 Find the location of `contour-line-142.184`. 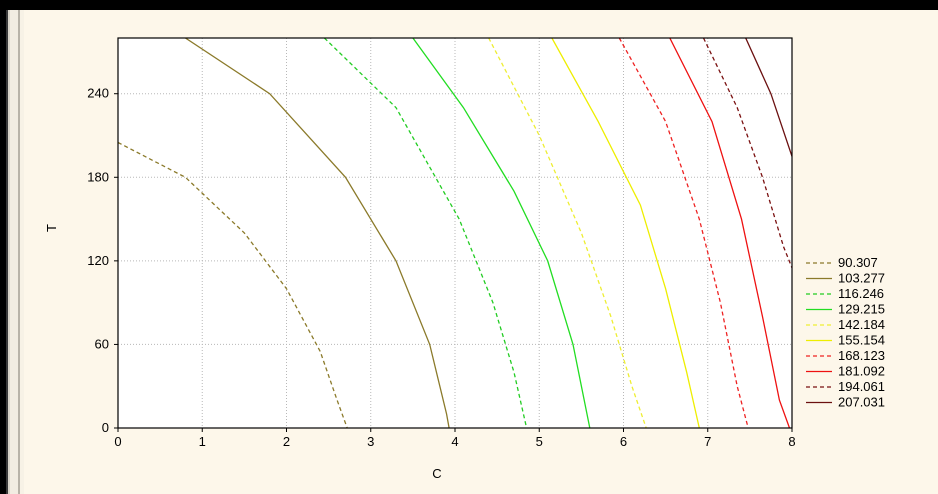

contour-line-142.184 is located at coordinates (567, 233).